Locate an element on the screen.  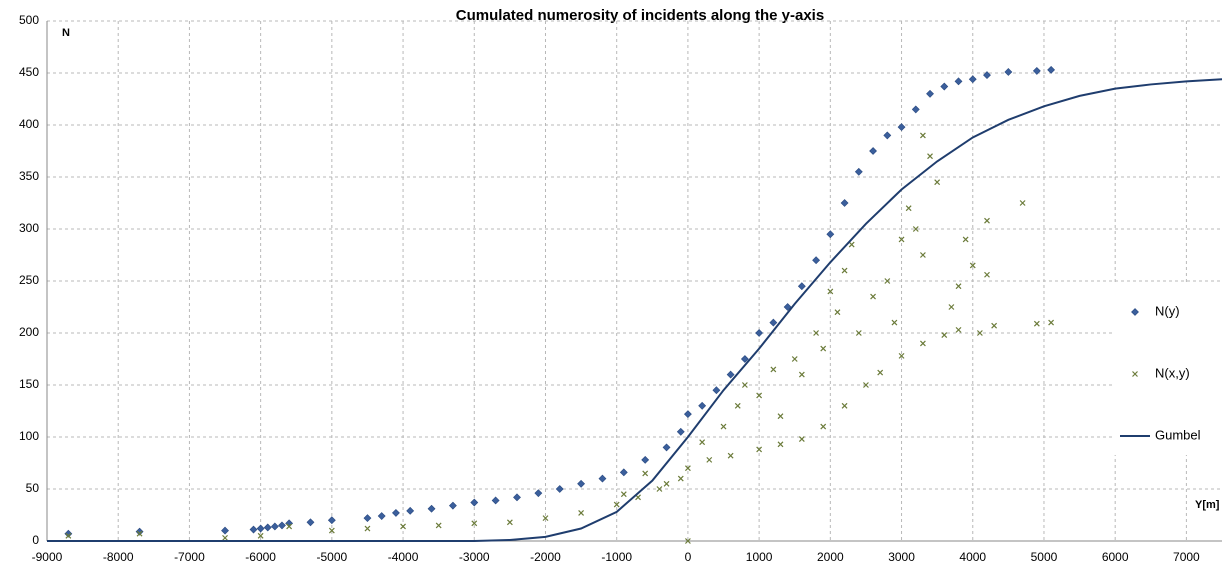
y-tick-label: 50 is located at coordinates (33, 488).